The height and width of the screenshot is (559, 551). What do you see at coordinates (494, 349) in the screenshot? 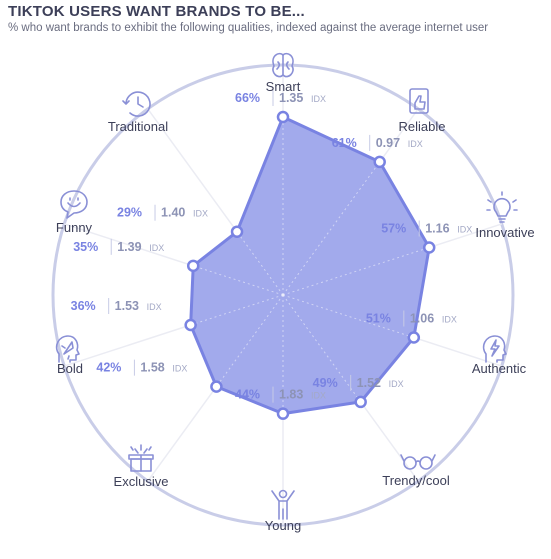
I see `head-lightning-icon` at bounding box center [494, 349].